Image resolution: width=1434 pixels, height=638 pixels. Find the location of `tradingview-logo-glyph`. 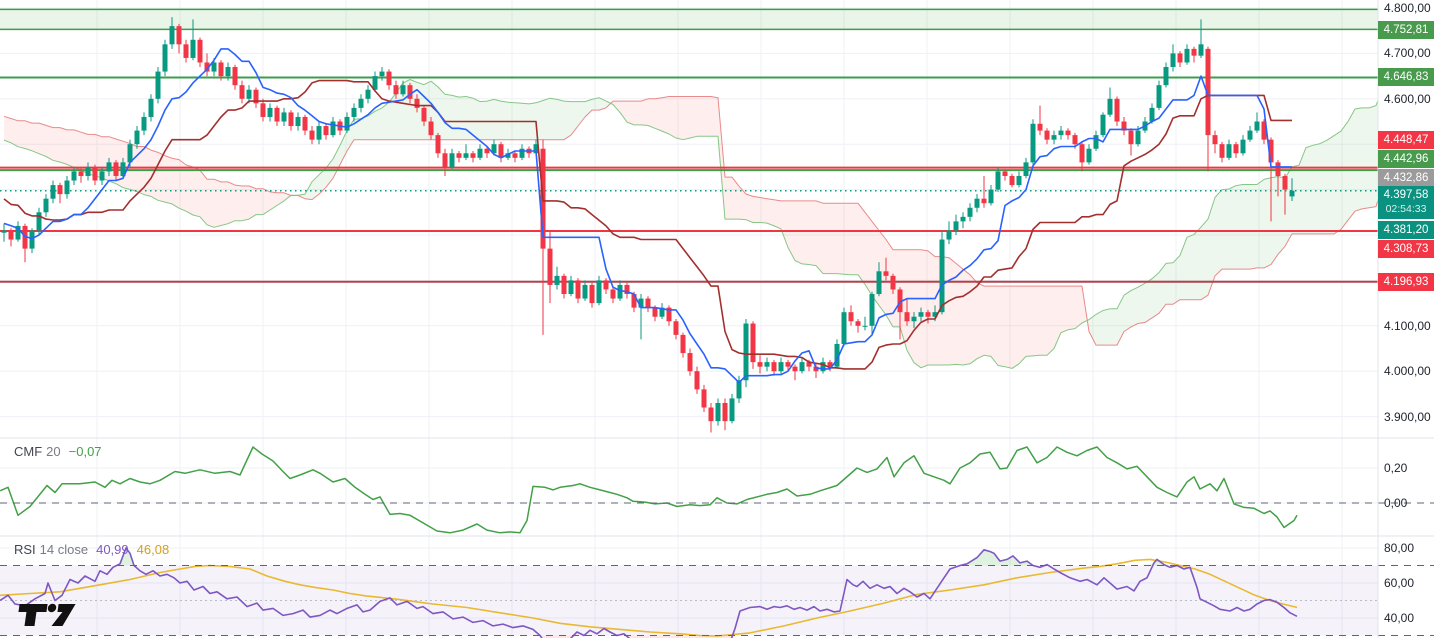

tradingview-logo-glyph is located at coordinates (47, 614).